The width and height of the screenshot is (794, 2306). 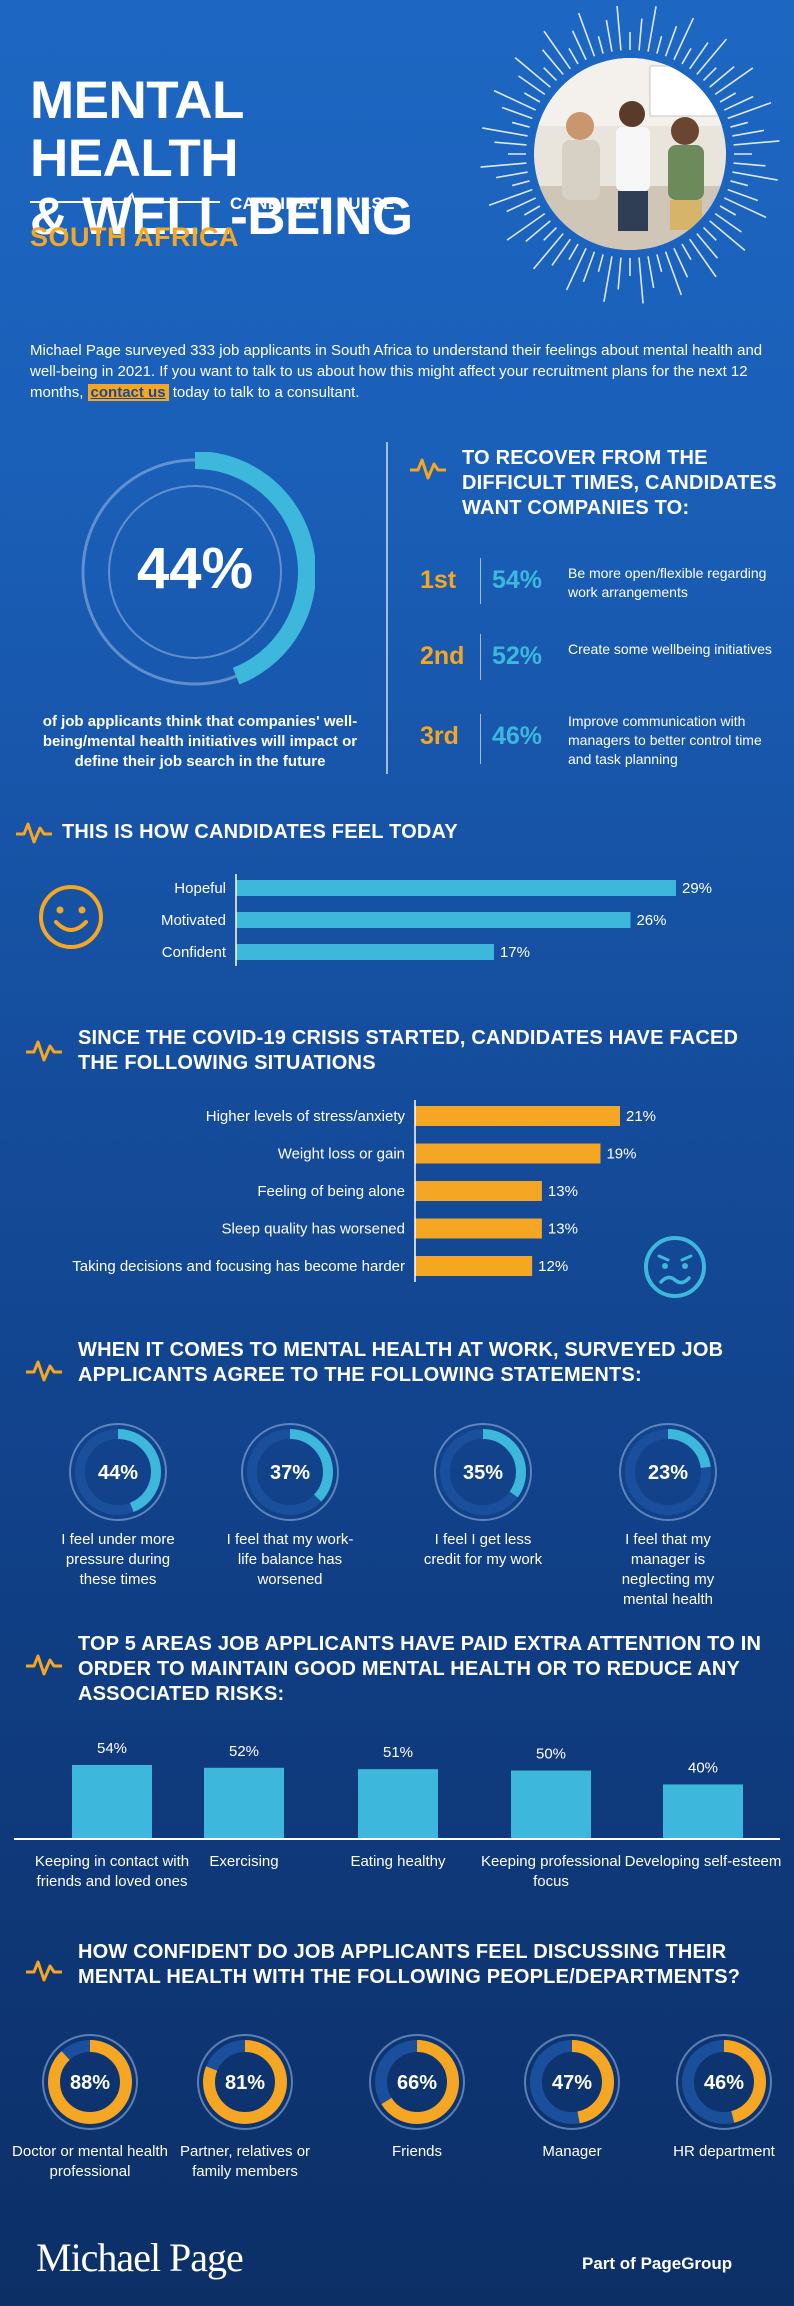 I want to click on candidate-pulse-label: CANDIDATE PULSE, so click(x=312, y=203).